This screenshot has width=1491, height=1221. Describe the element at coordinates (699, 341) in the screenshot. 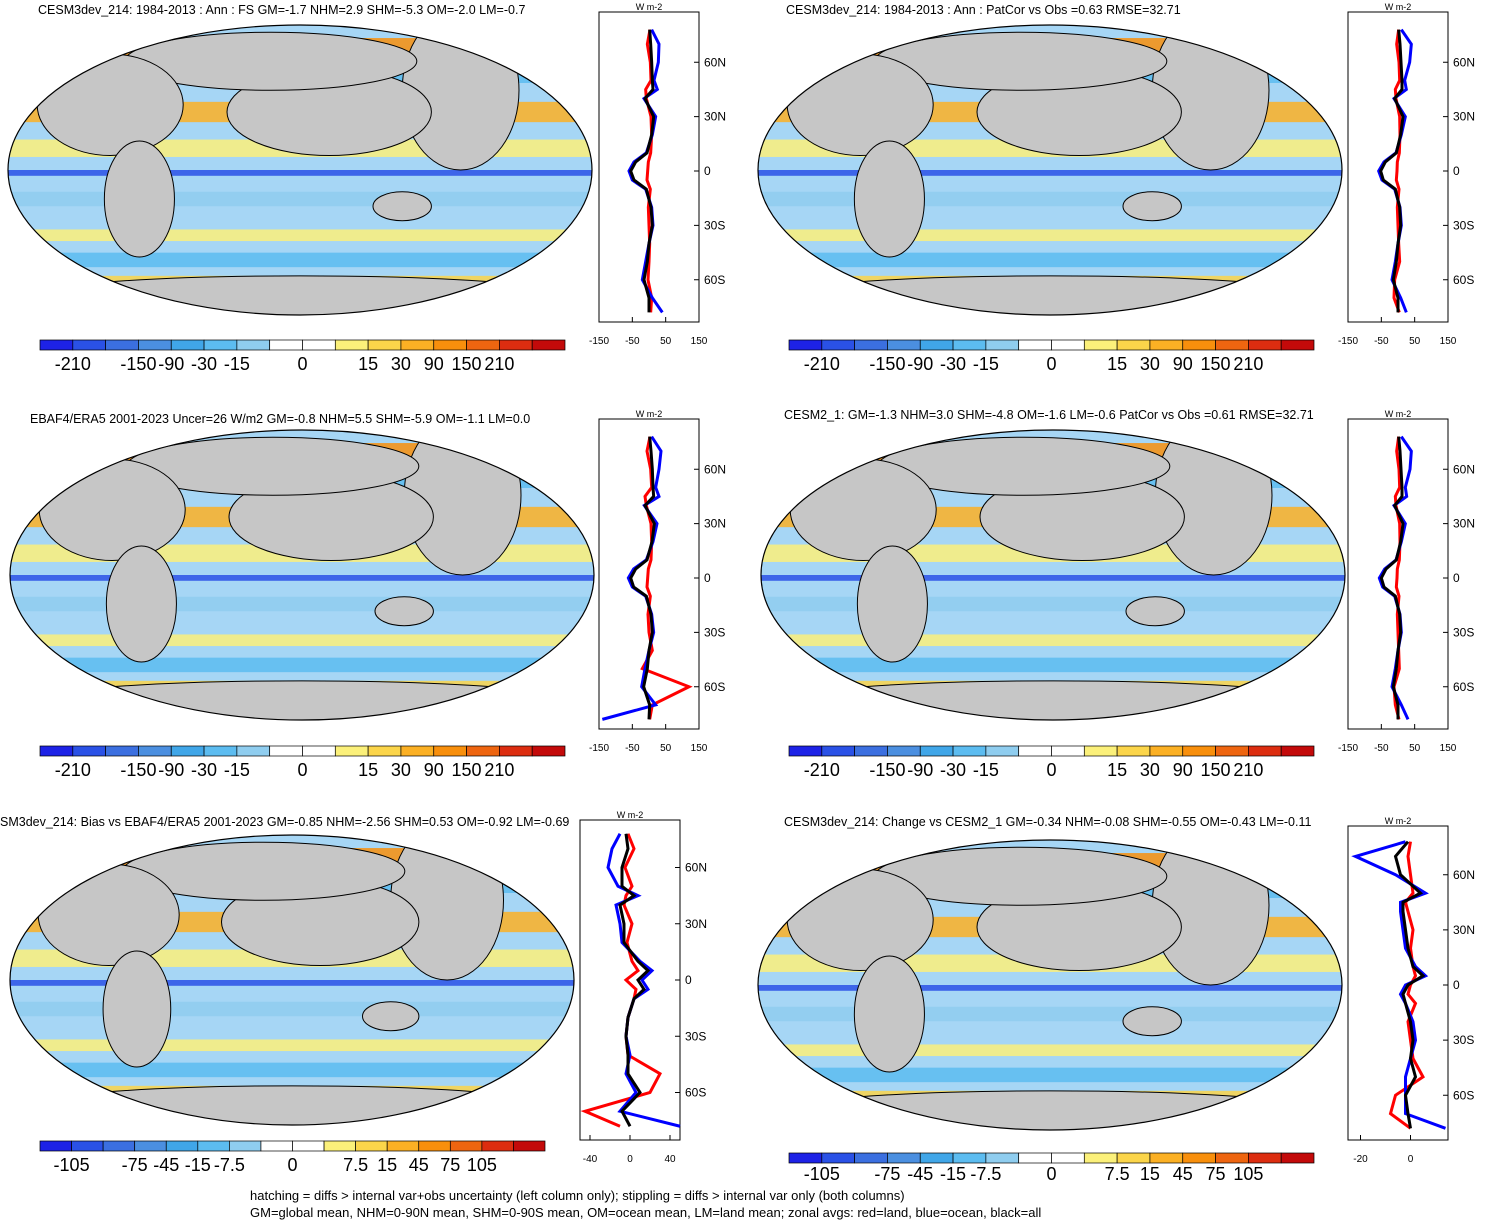

I see `zonal-xlabel: 150` at that location.